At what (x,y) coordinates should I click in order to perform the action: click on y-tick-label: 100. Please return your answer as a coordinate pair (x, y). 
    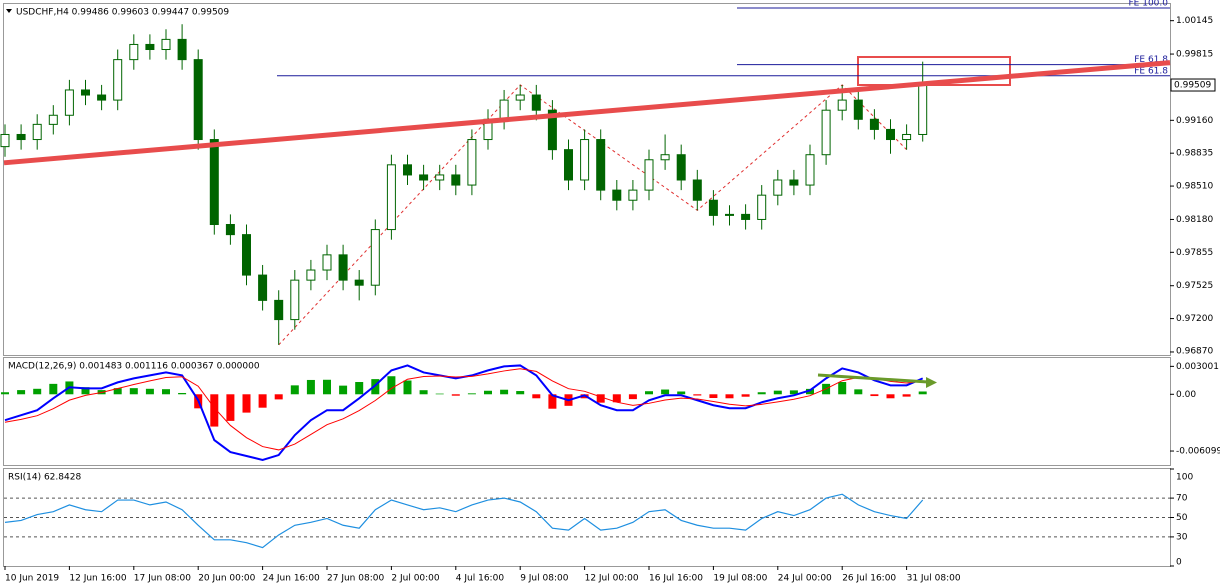
    Looking at the image, I should click on (1184, 478).